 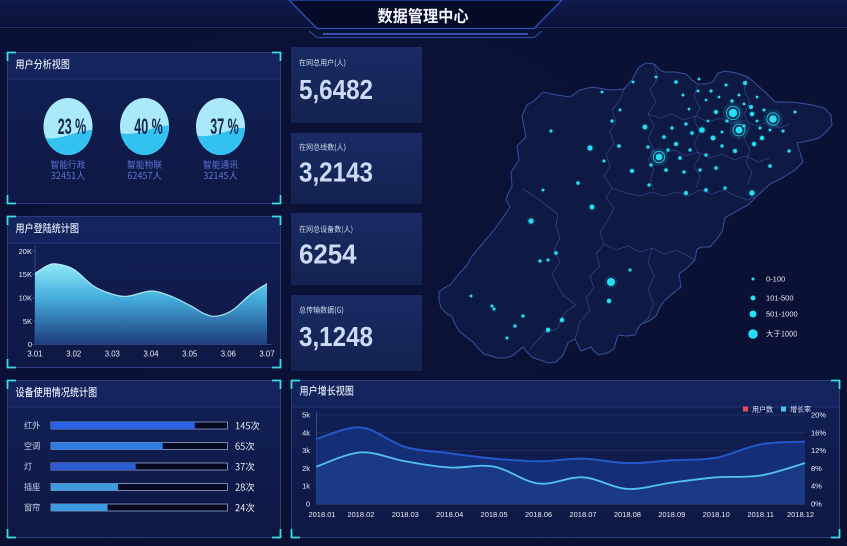 I want to click on svg-text: 20%, so click(x=818, y=415).